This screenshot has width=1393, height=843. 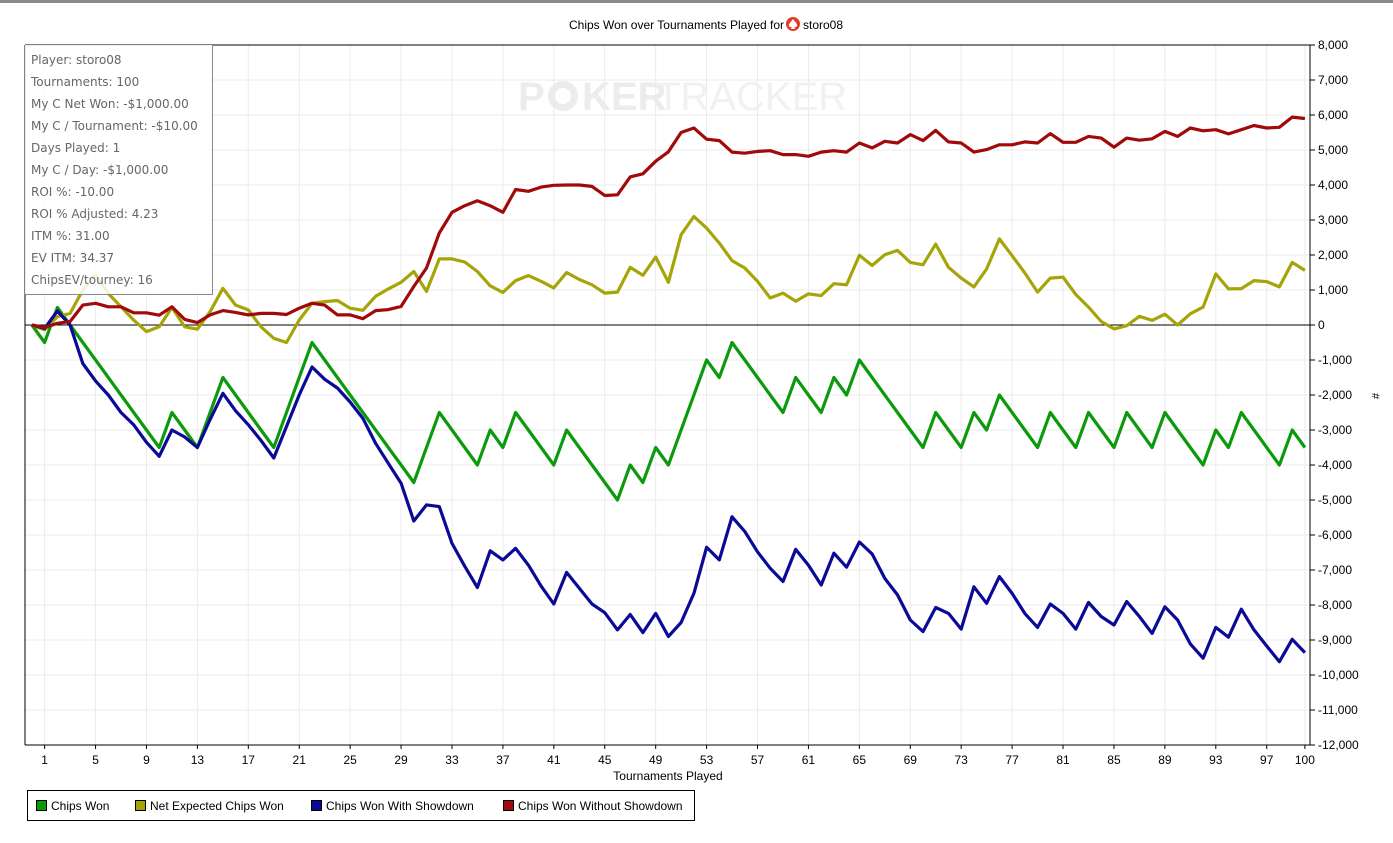 I want to click on y-tick-label: 8,000, so click(x=1333, y=45).